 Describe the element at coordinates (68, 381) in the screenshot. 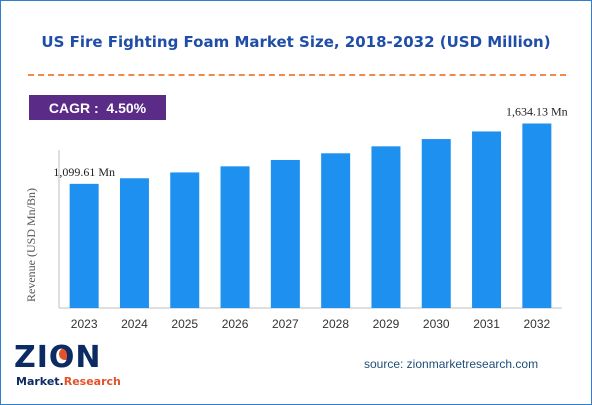

I see `logo-subtitle: Market.Research` at that location.